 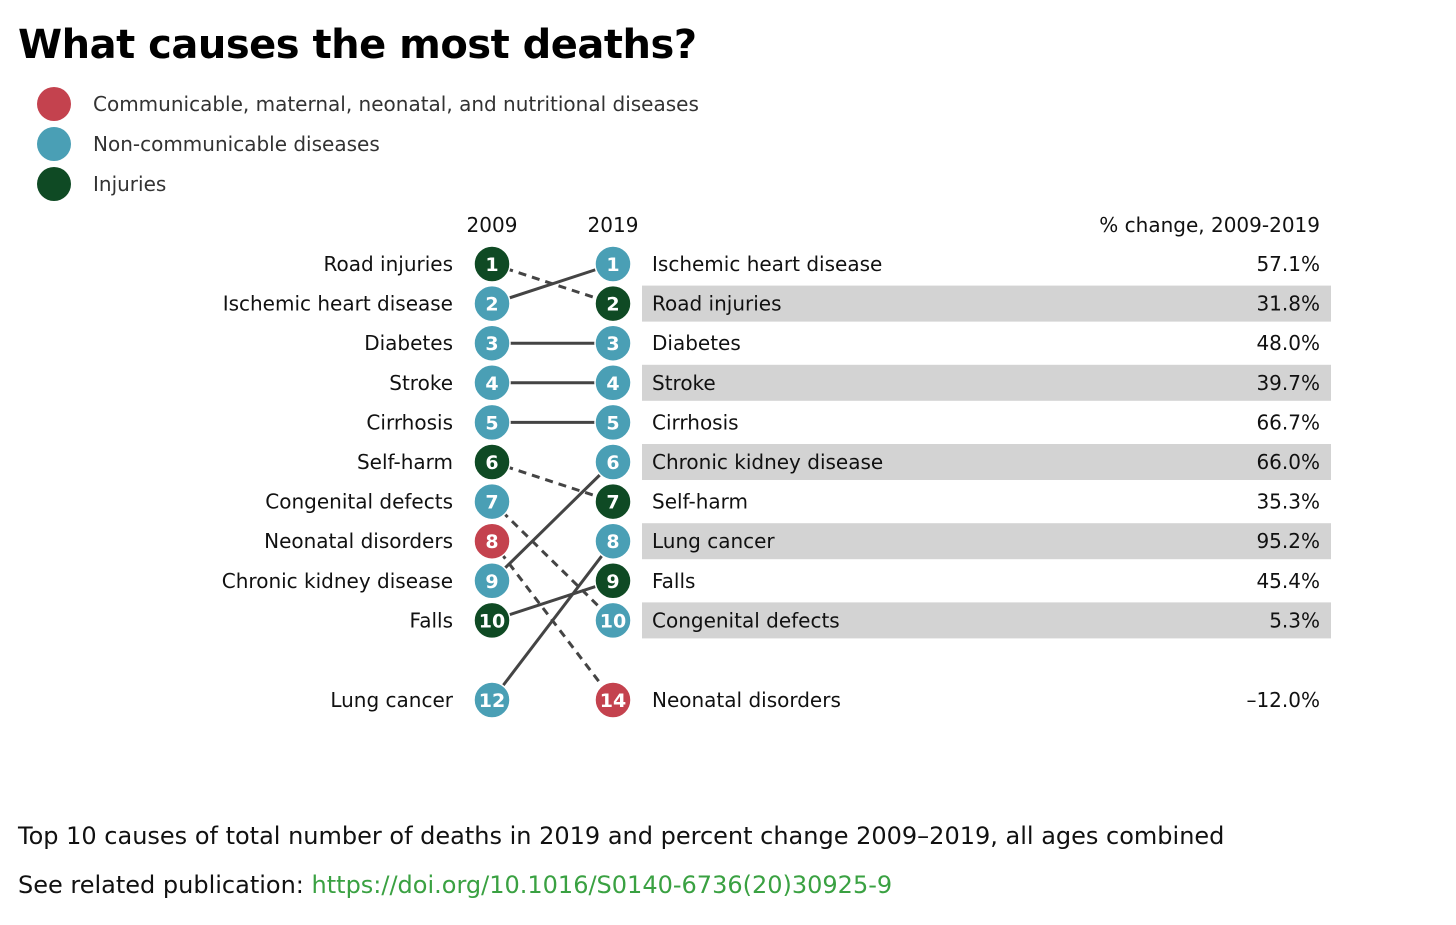 I want to click on left-circle-lung-cancer, so click(x=492, y=700).